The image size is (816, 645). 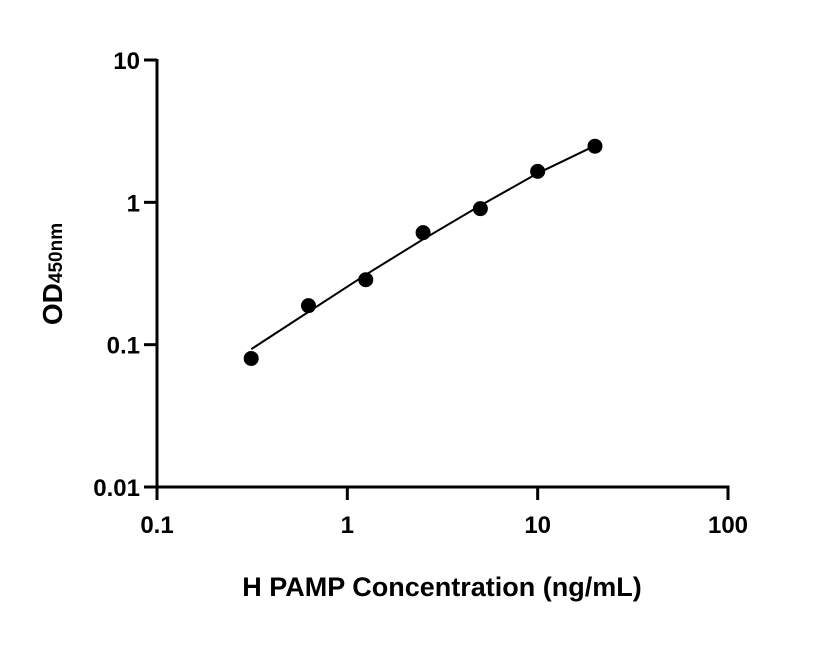 What do you see at coordinates (56, 253) in the screenshot?
I see `y-axis-label-sub: 450nm` at bounding box center [56, 253].